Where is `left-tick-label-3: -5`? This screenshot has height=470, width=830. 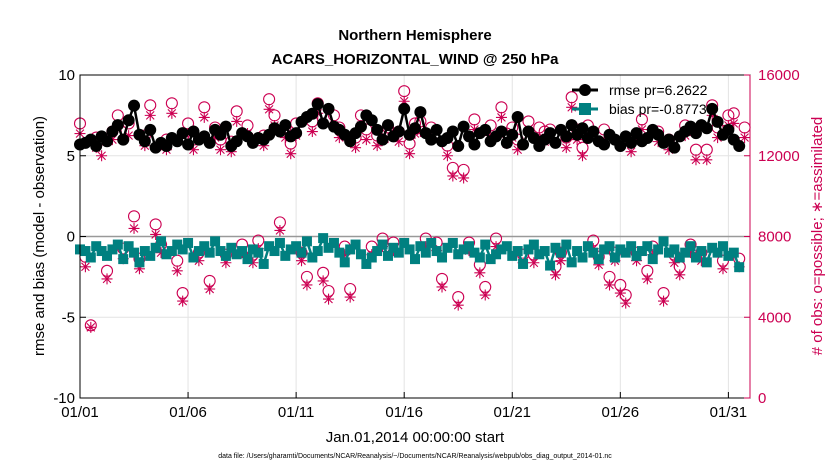
left-tick-label-3: -5 is located at coordinates (68, 317).